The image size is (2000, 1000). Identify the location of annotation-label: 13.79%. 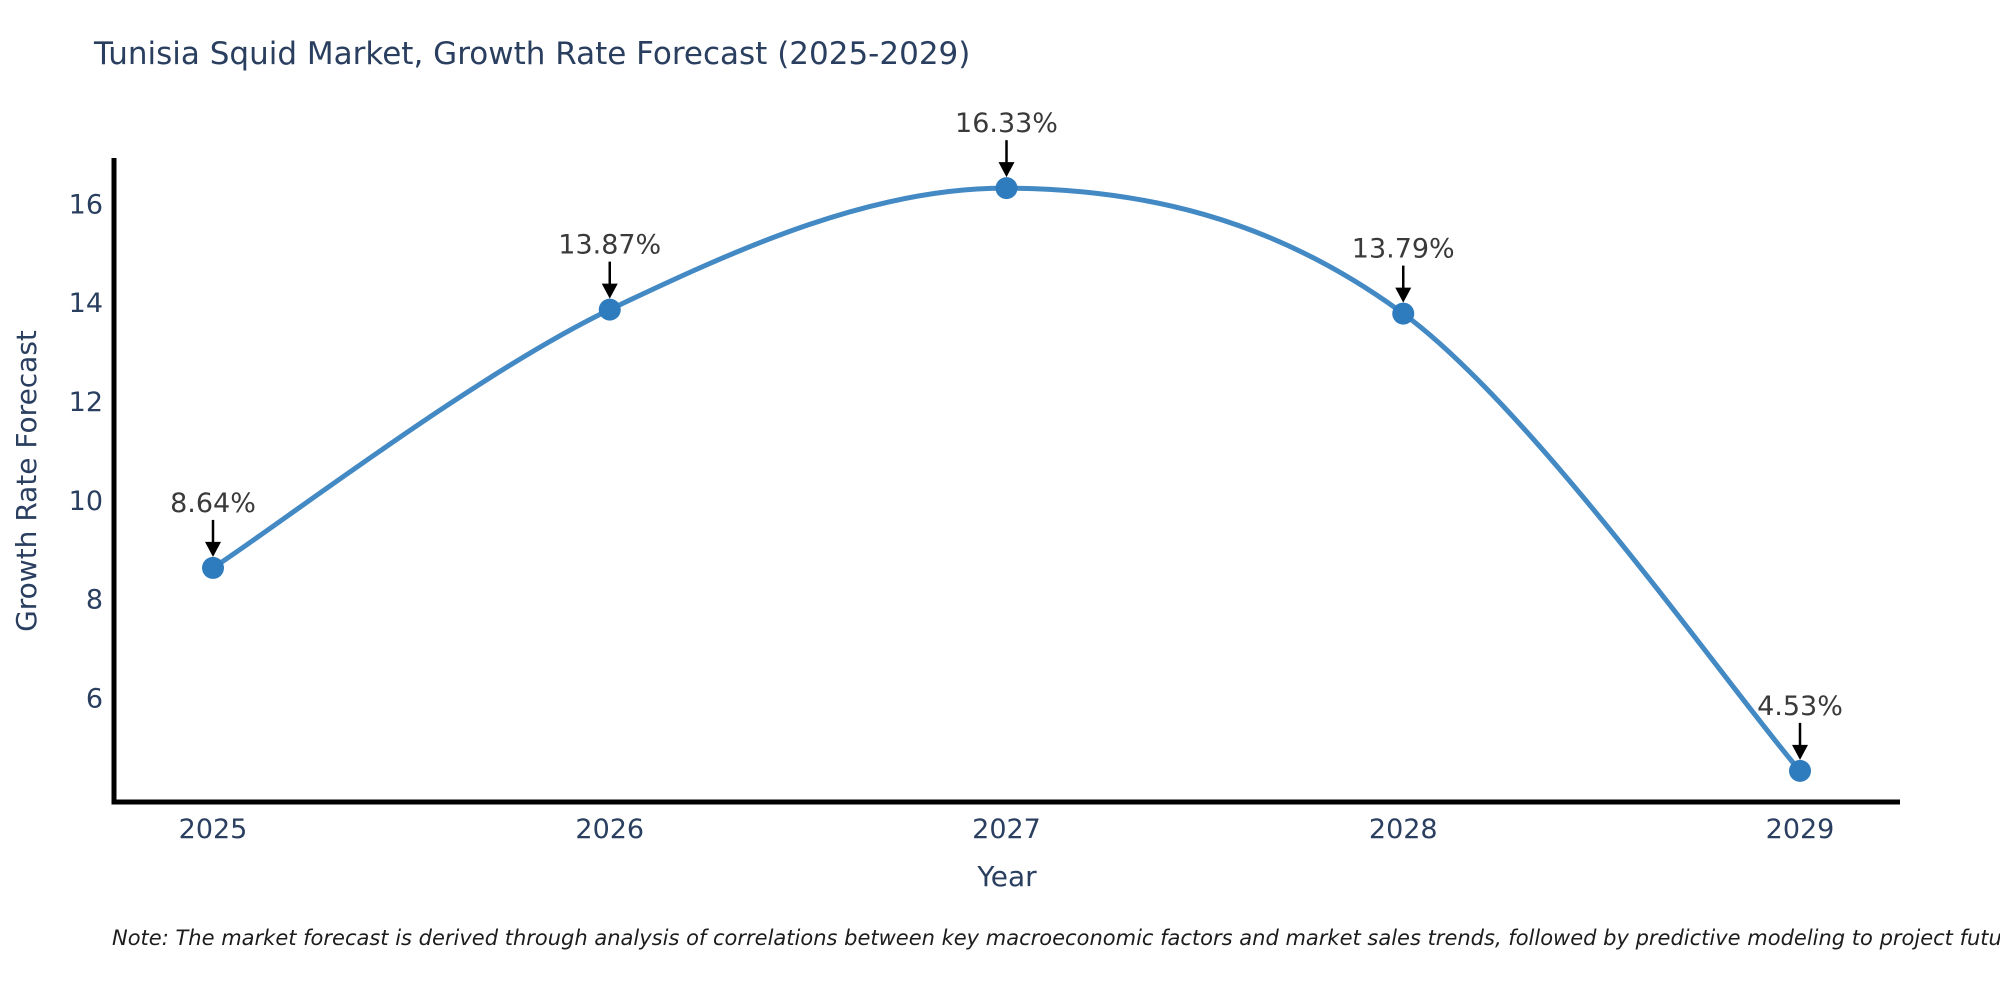
(1403, 249).